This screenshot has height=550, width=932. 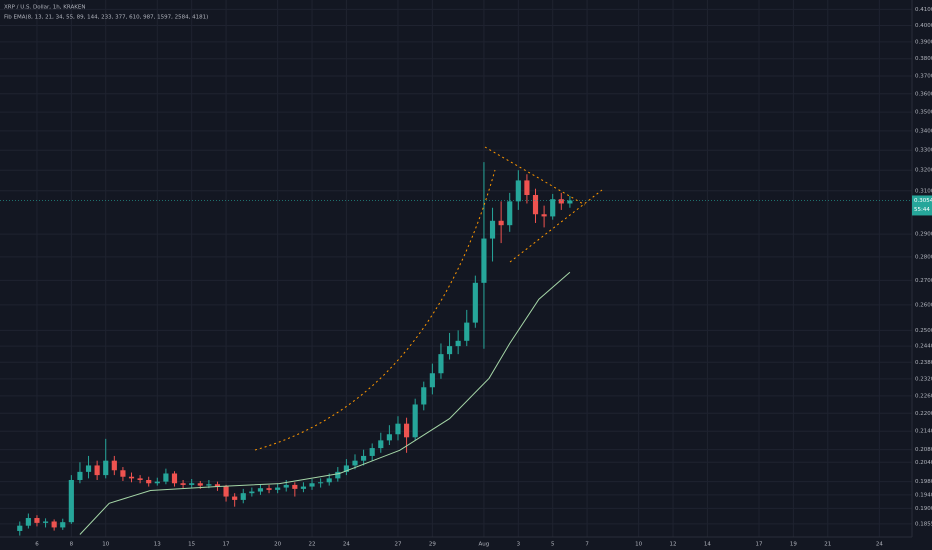 What do you see at coordinates (923, 131) in the screenshot?
I see `y-tick-label: 0.34000` at bounding box center [923, 131].